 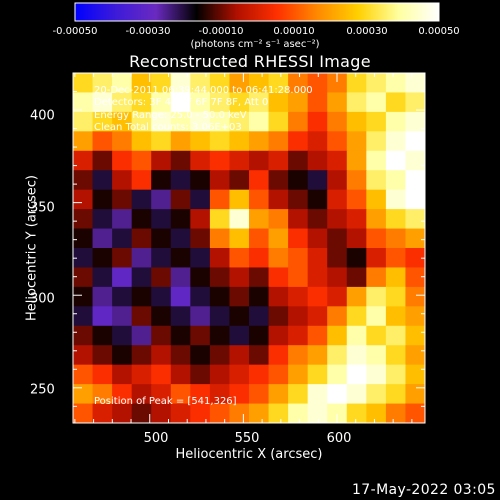 What do you see at coordinates (367, 31) in the screenshot?
I see `colorbar-tick-label: 0.00030` at bounding box center [367, 31].